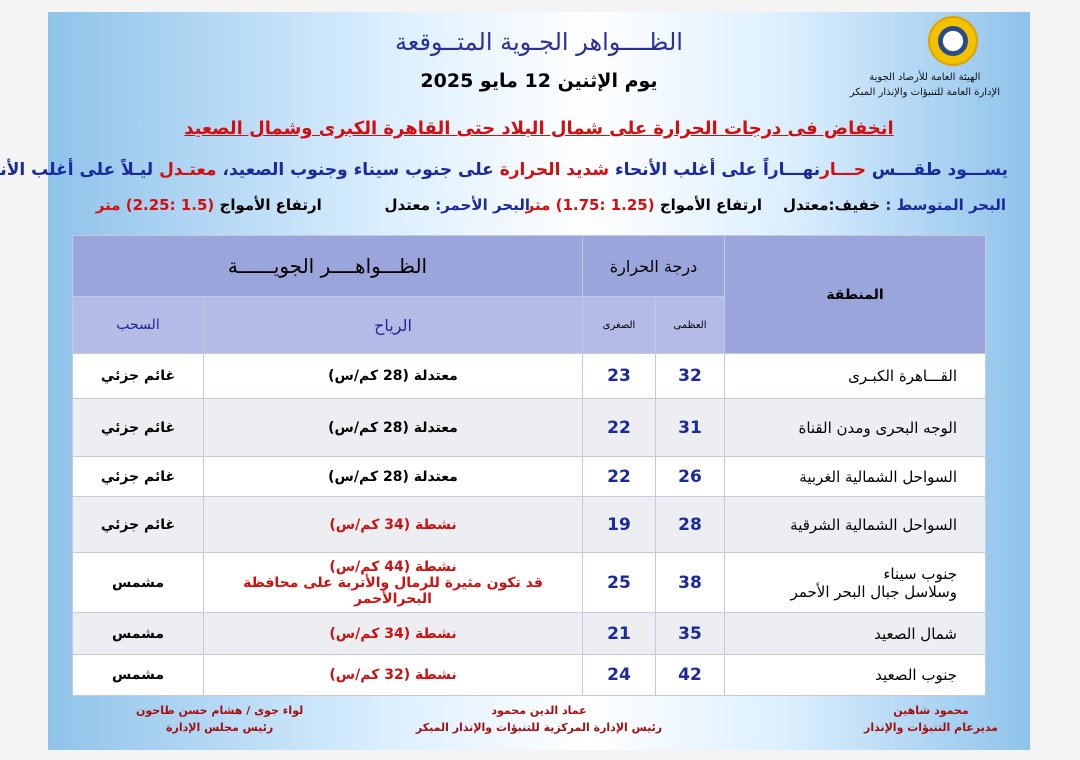  Describe the element at coordinates (855, 294) in the screenshot. I see `region-header: المنطقة` at that location.